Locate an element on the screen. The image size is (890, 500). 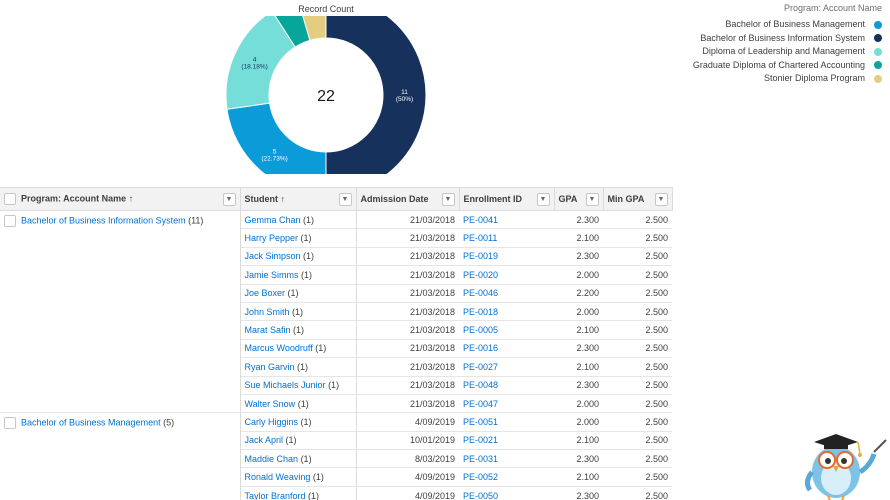
student-cell: Jamie Simms (1) is located at coordinates (298, 275).